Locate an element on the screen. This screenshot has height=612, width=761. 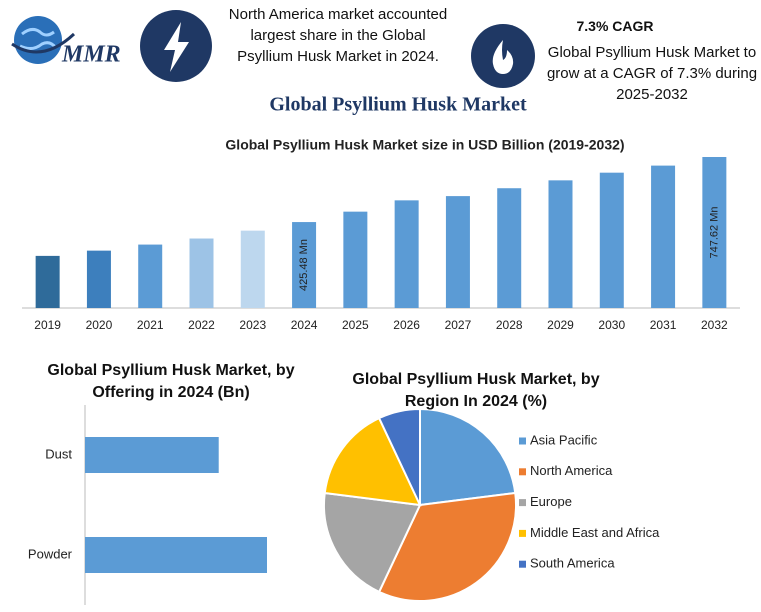
flame-icon is located at coordinates (503, 57).